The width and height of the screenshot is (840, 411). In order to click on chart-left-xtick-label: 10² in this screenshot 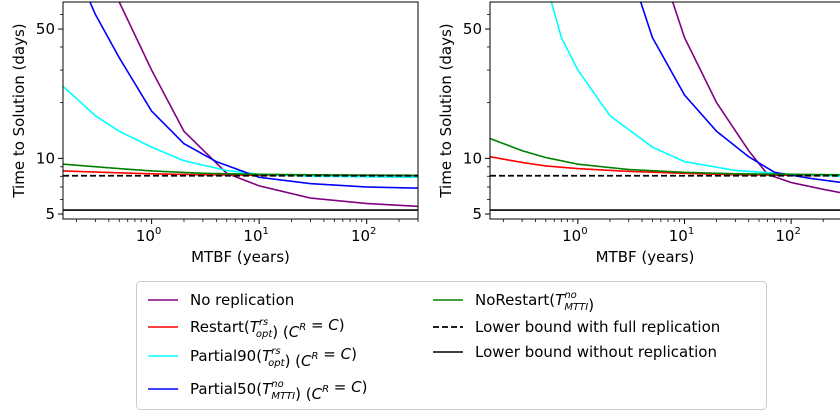, I will do `click(363, 235)`.